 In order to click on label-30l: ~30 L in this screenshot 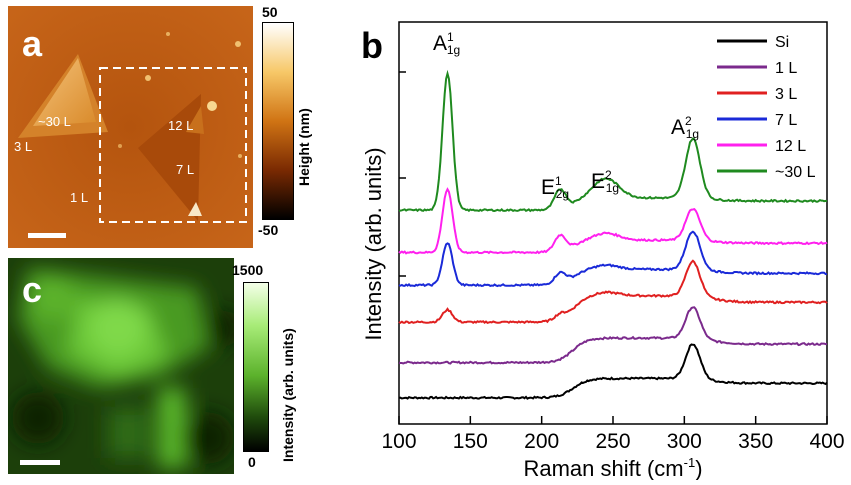, I will do `click(54, 121)`.